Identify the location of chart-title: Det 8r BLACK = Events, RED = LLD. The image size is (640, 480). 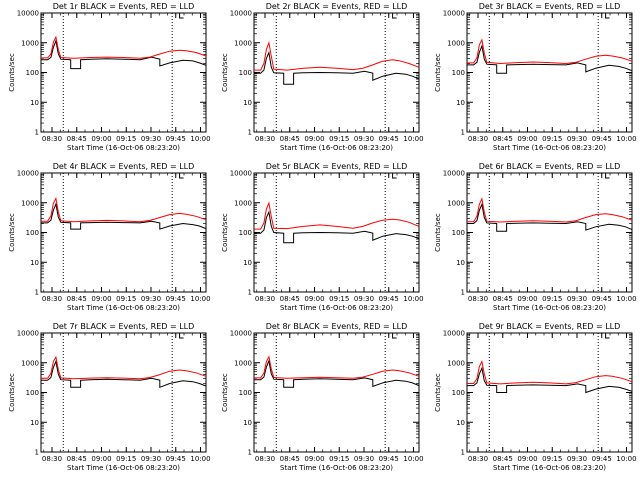
(337, 326).